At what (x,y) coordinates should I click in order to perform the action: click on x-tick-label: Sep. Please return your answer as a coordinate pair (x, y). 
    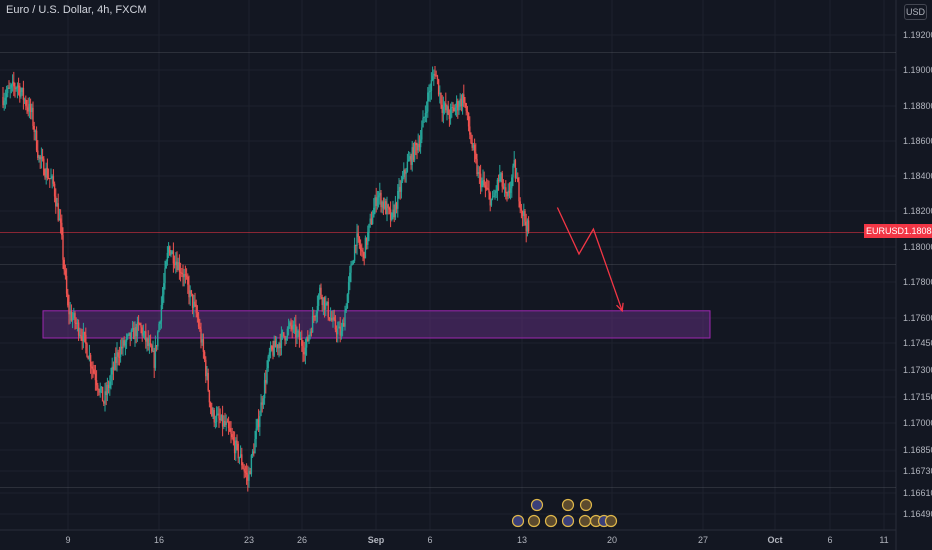
    Looking at the image, I should click on (376, 540).